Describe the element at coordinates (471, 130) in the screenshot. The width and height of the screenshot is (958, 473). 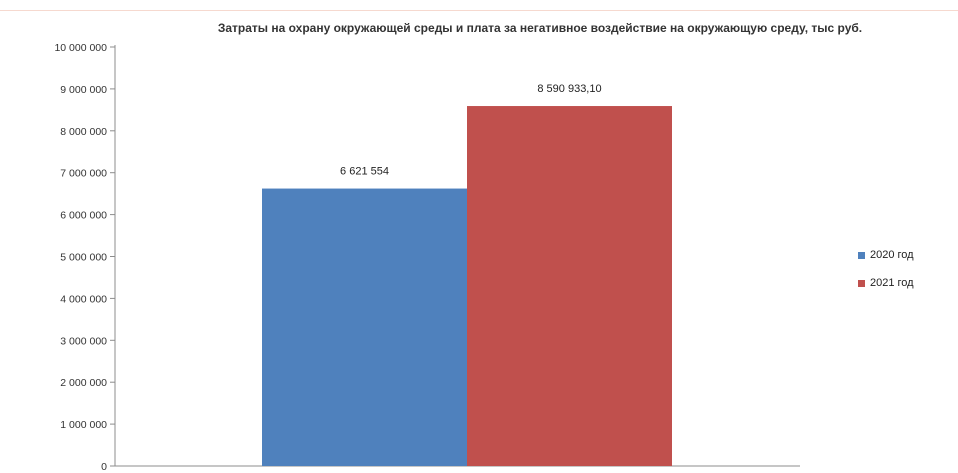
I see `data-labels-group: 6 621 554 8 590 933,10` at that location.